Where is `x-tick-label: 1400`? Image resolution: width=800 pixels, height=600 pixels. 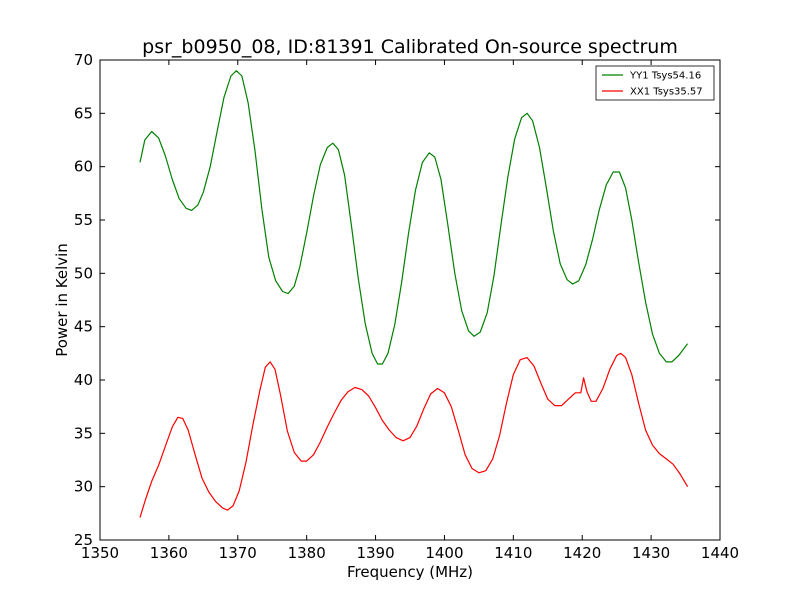
x-tick-label: 1400 is located at coordinates (444, 553).